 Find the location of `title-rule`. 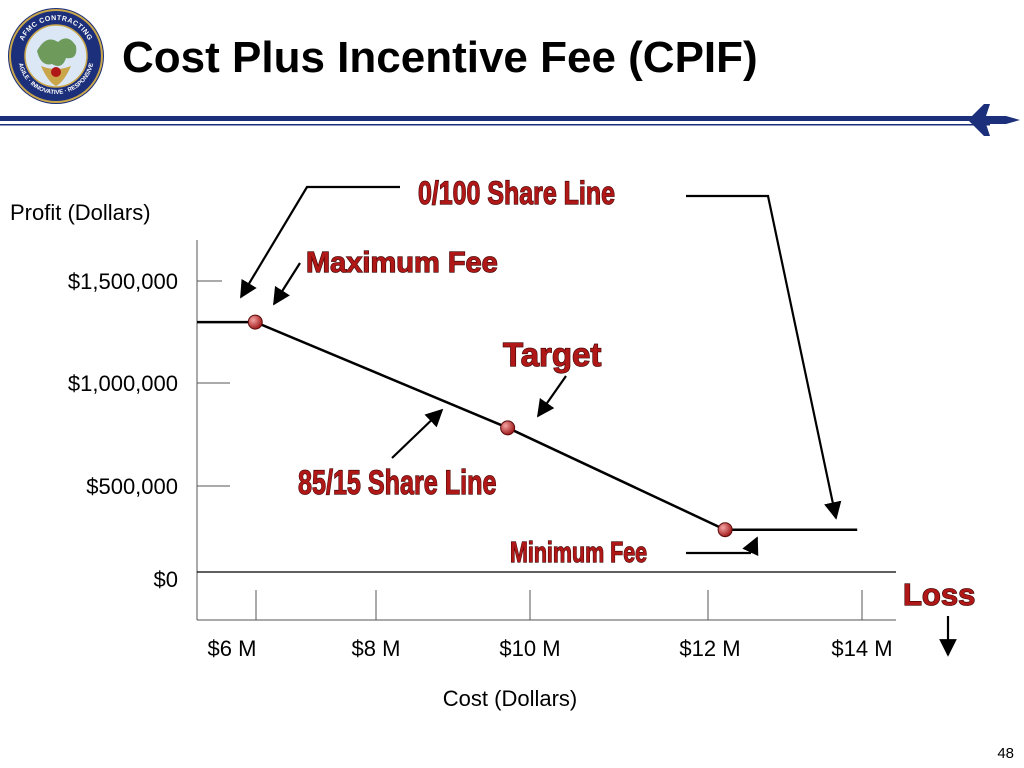

title-rule is located at coordinates (510, 120).